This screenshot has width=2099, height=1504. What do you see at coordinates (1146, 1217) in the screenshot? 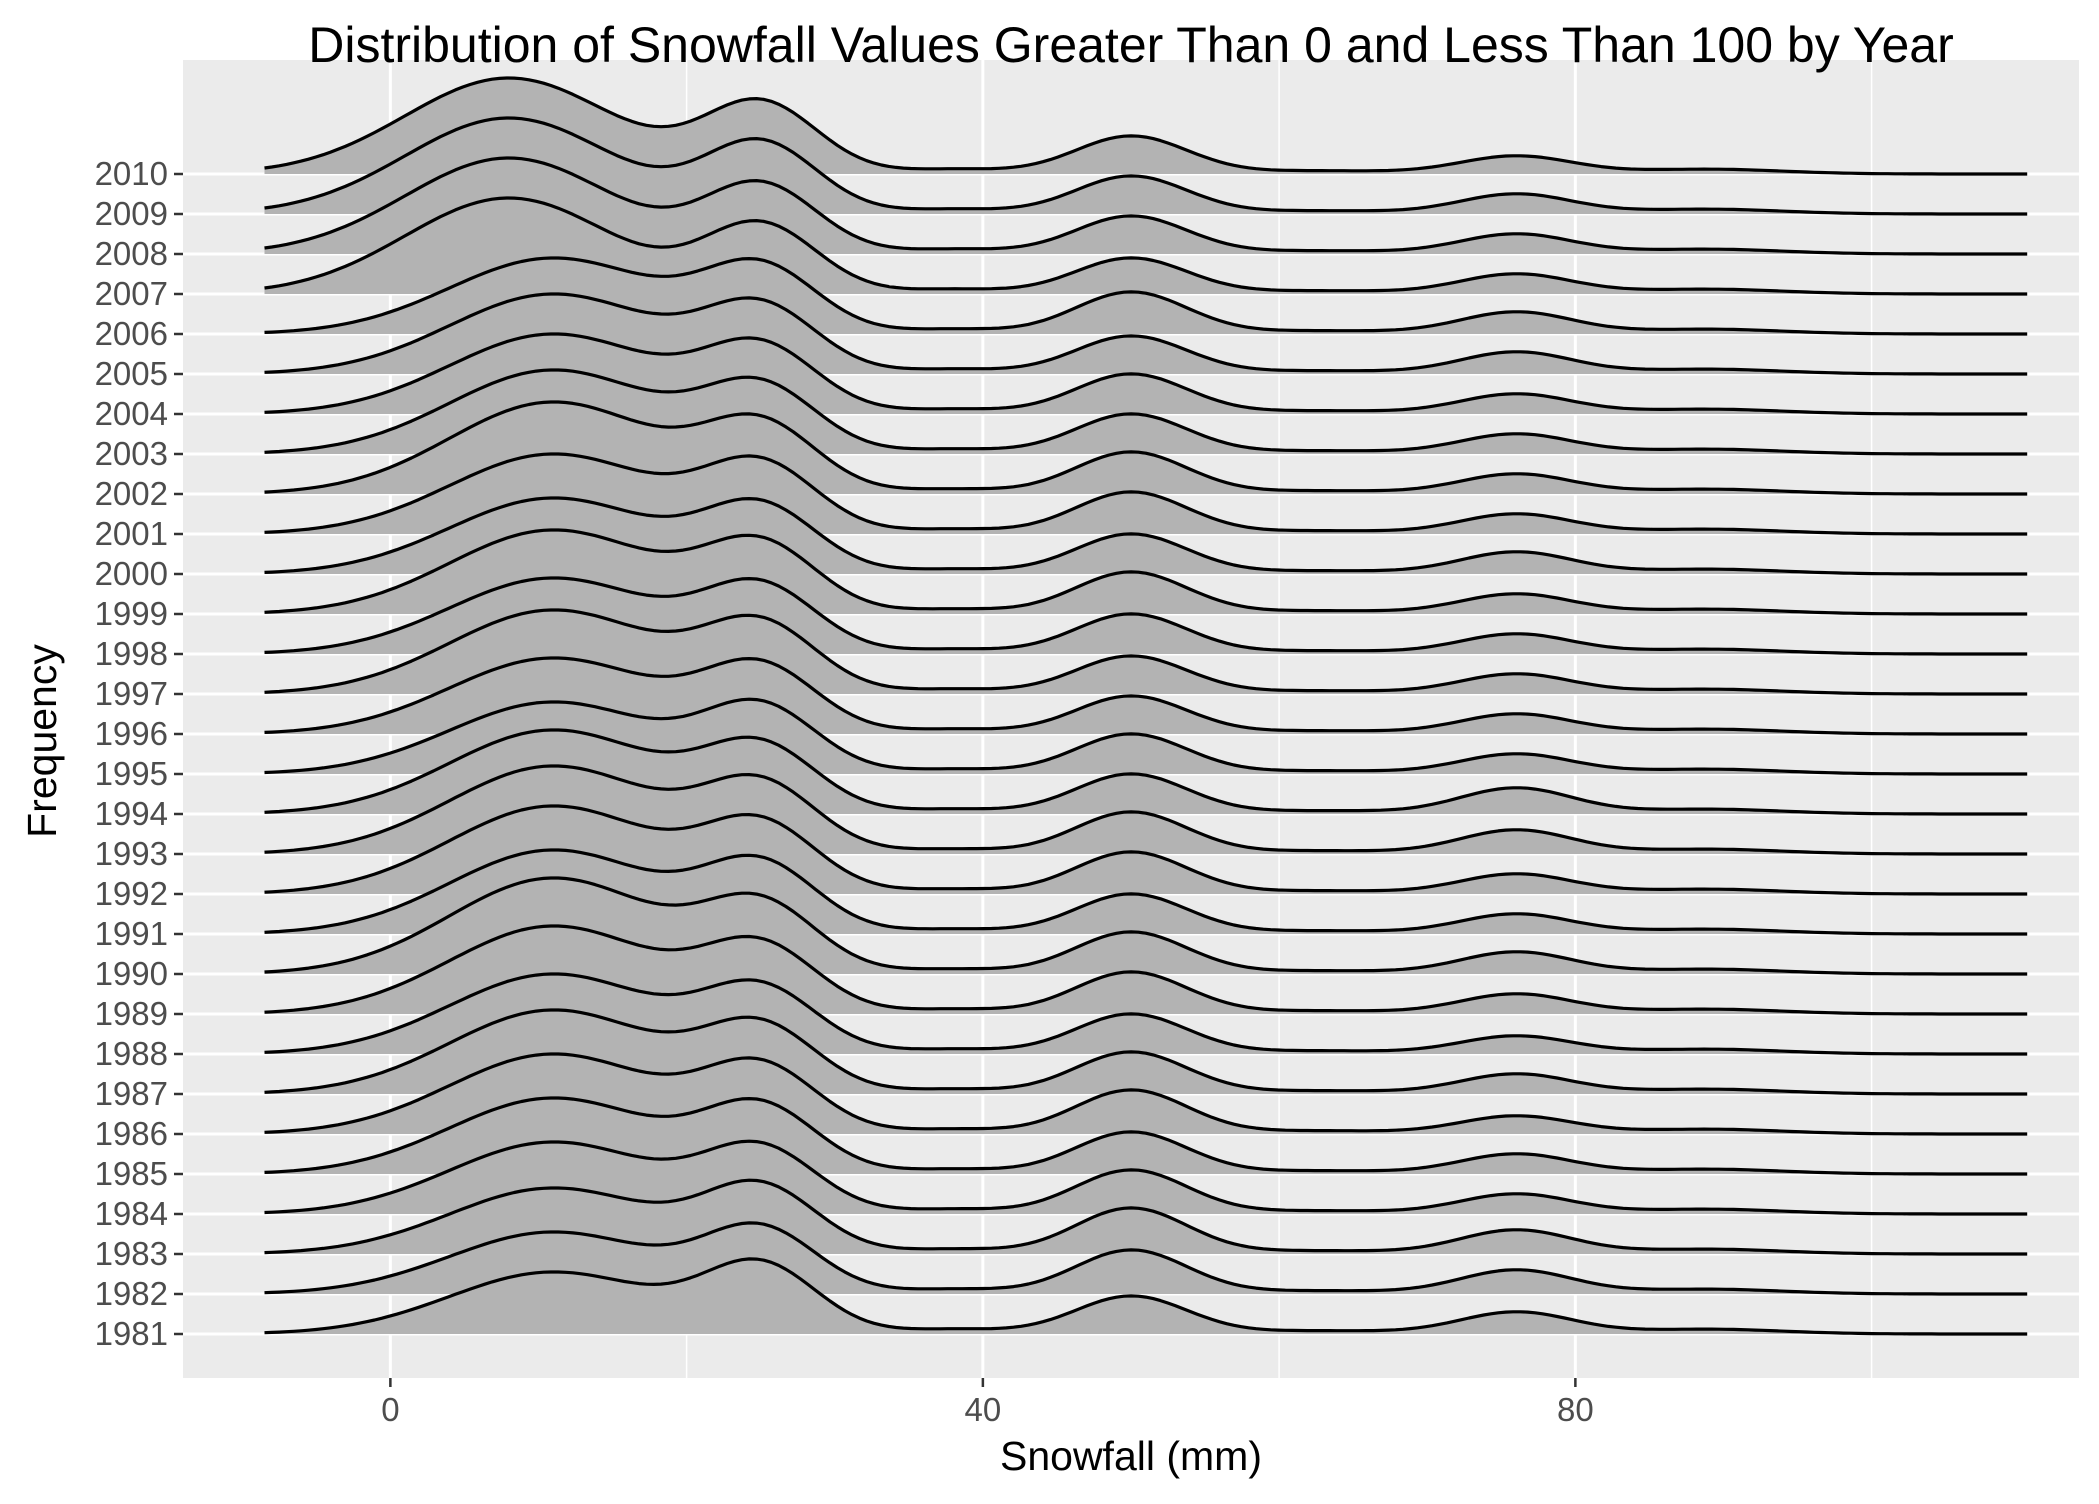
I see `ridge-line-1983` at bounding box center [1146, 1217].